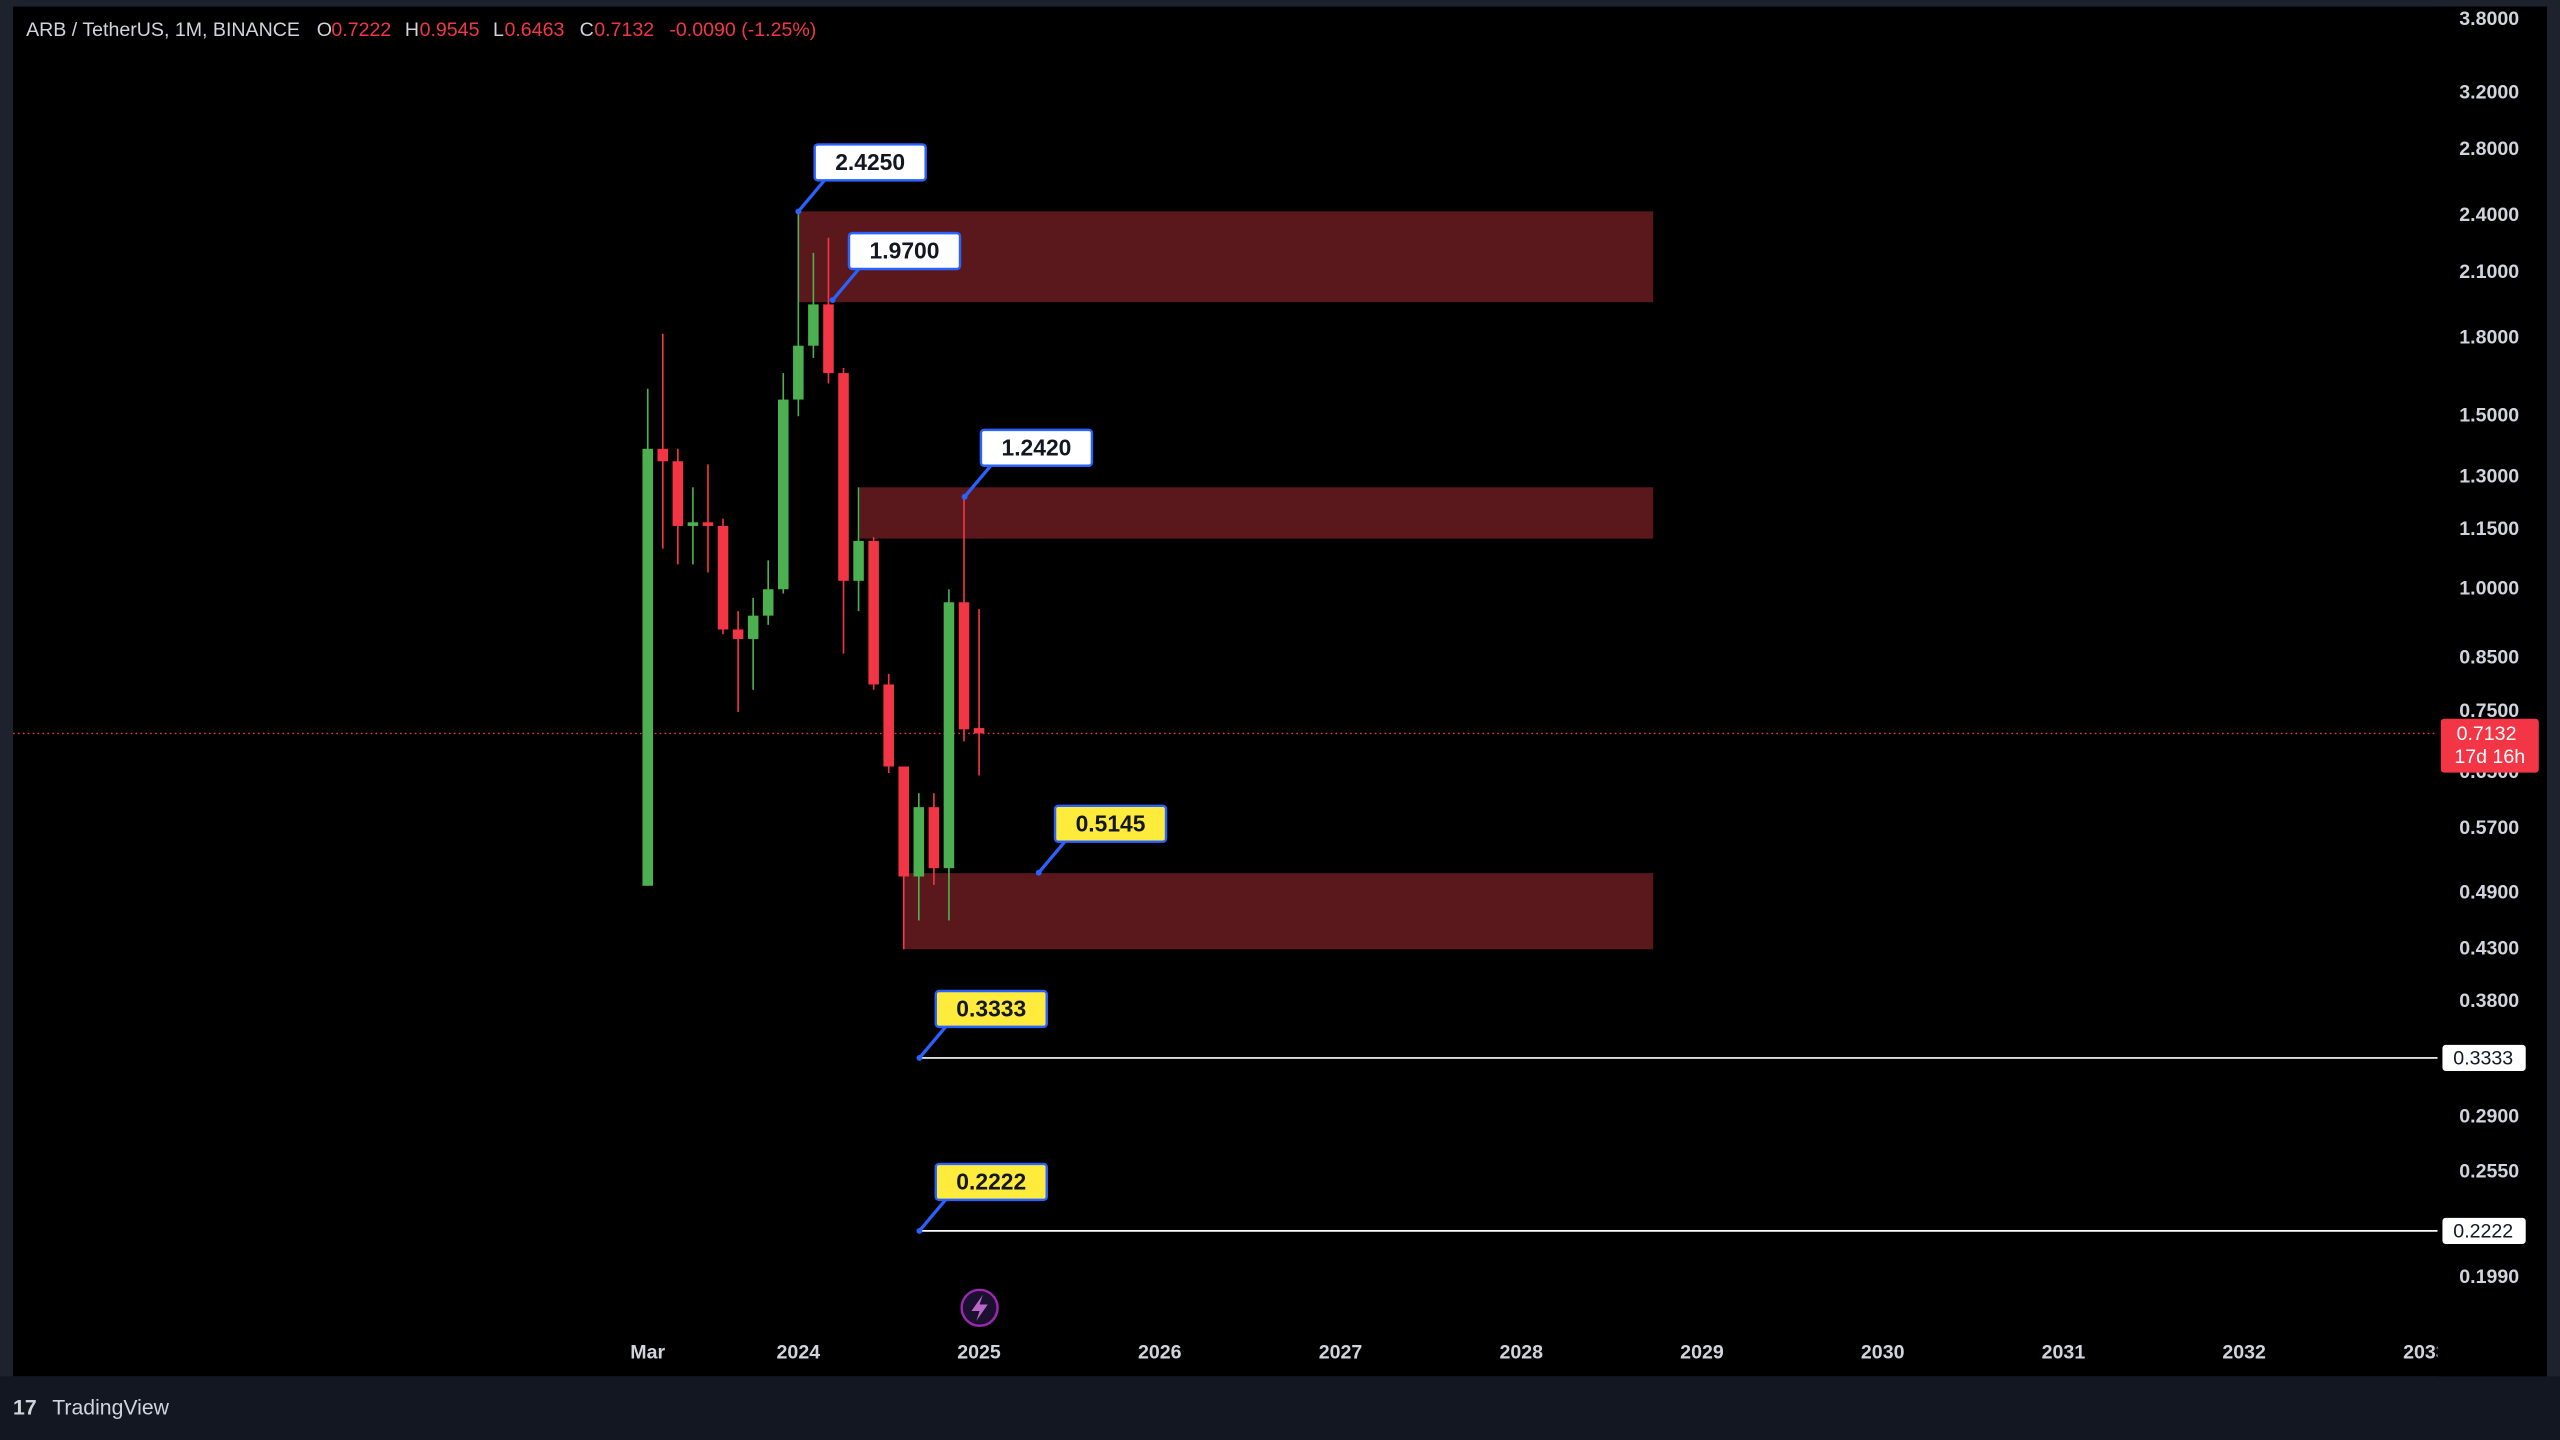  What do you see at coordinates (2244, 1353) in the screenshot?
I see `x-tick-label: 2032` at bounding box center [2244, 1353].